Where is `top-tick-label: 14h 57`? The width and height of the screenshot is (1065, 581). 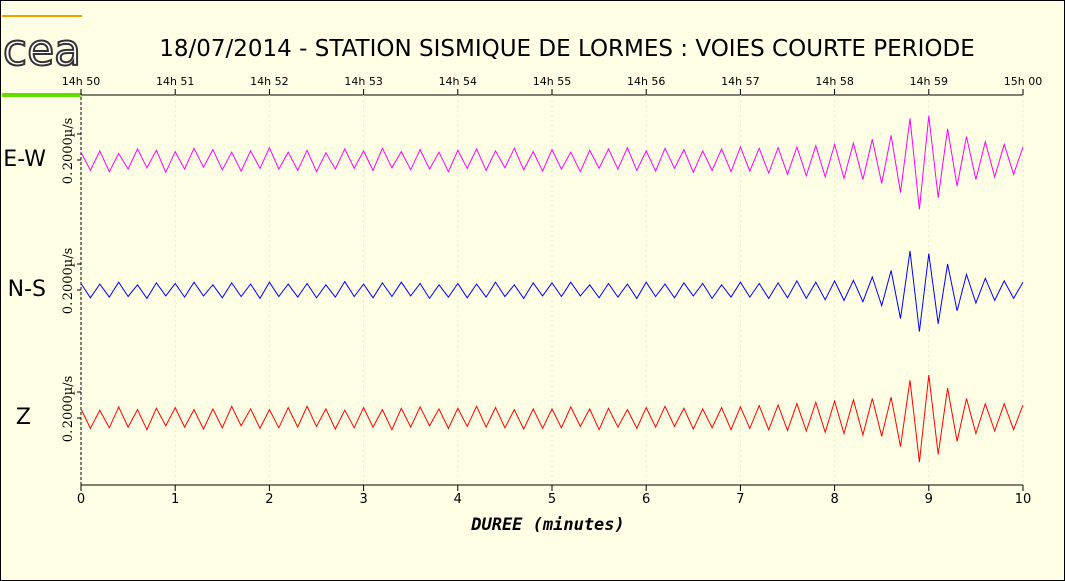 top-tick-label: 14h 57 is located at coordinates (740, 81).